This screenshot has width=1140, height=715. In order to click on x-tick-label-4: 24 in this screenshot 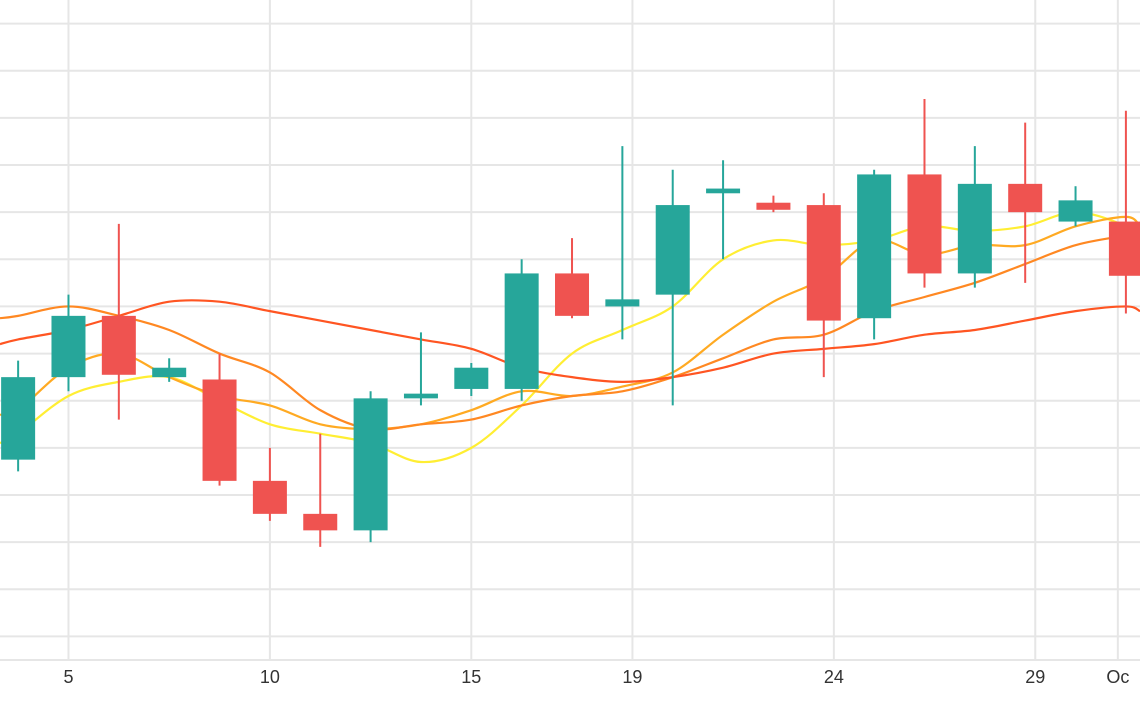, I will do `click(834, 677)`.